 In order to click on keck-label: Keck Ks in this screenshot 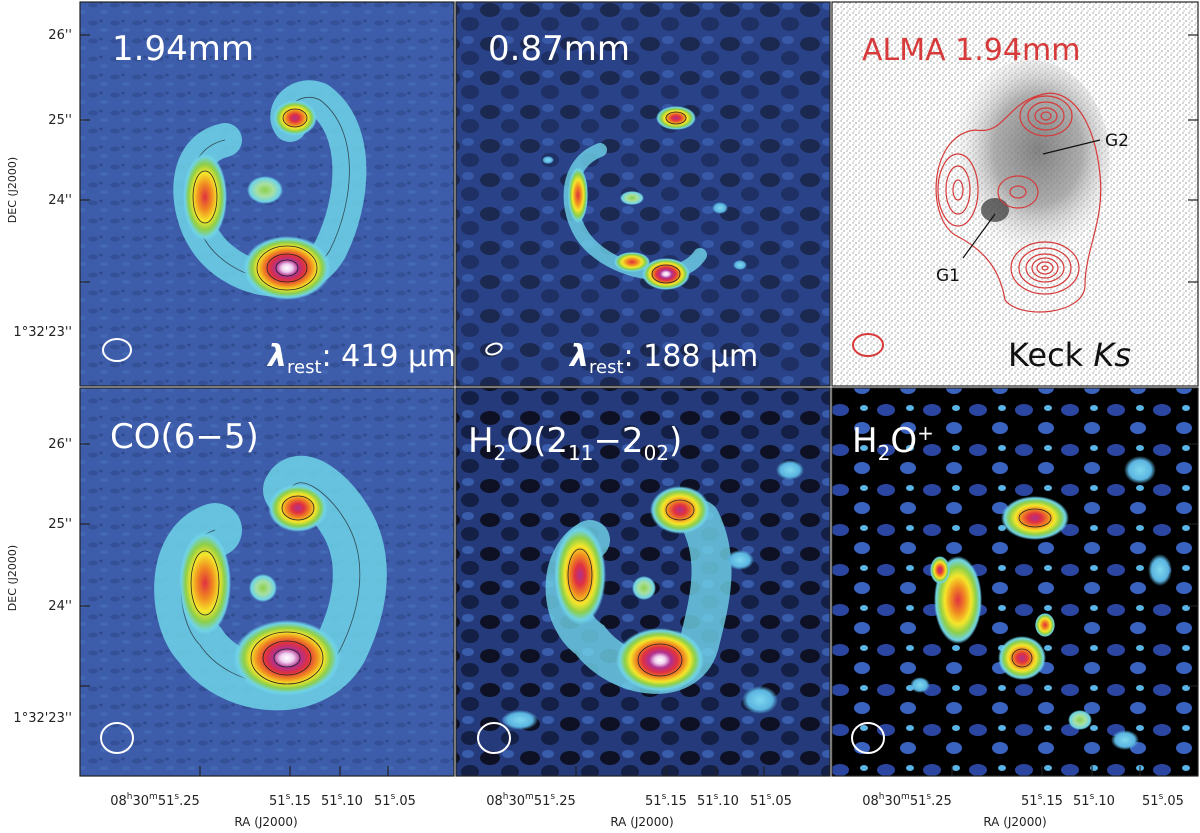, I will do `click(1069, 355)`.